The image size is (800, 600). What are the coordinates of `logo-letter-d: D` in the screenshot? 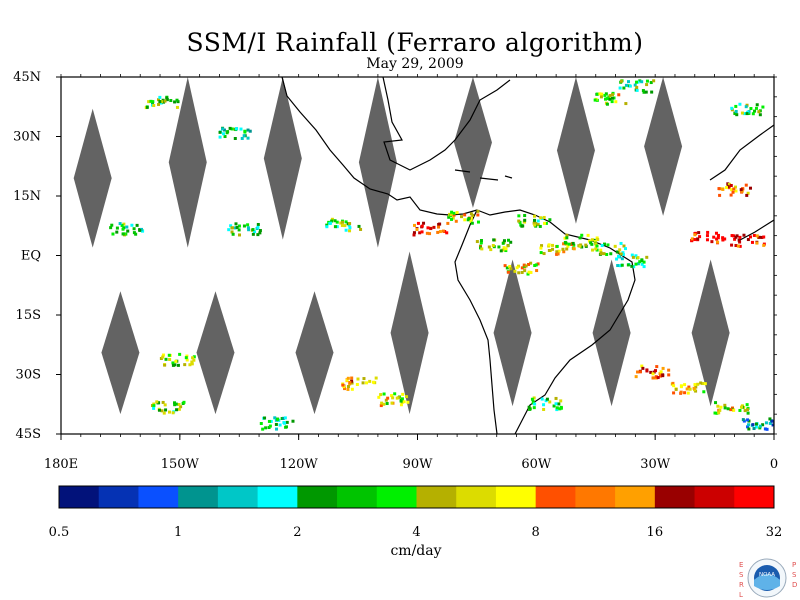 It's located at (794, 585).